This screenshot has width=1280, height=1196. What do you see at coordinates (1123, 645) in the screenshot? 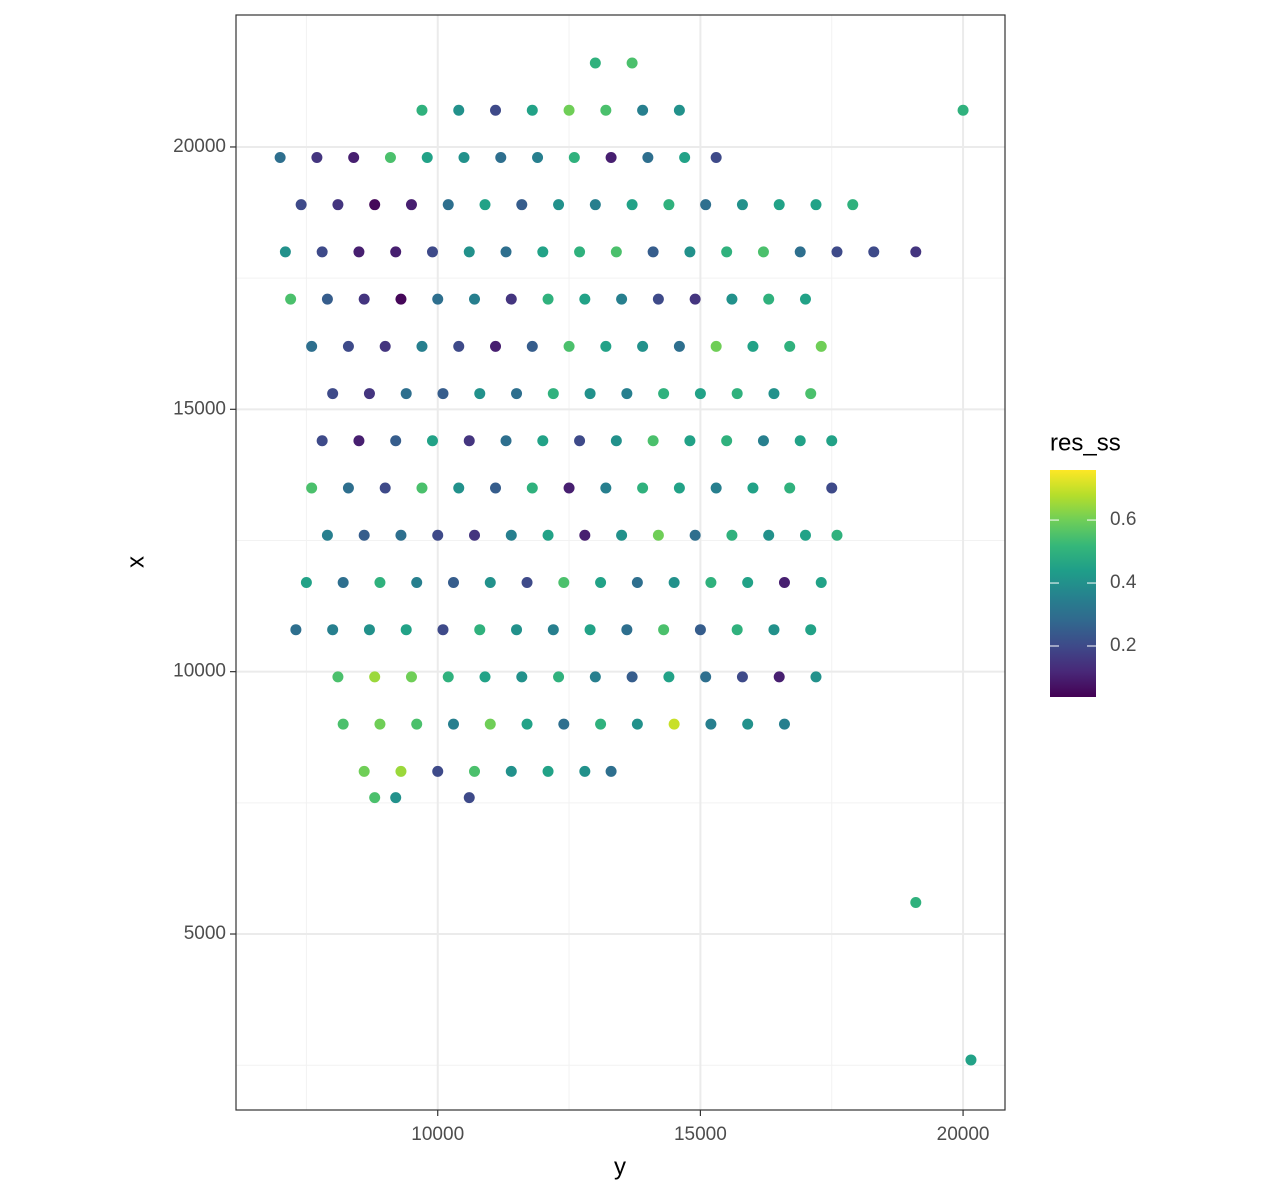
I see `colorbar-tick-label: 0.2` at bounding box center [1123, 645].